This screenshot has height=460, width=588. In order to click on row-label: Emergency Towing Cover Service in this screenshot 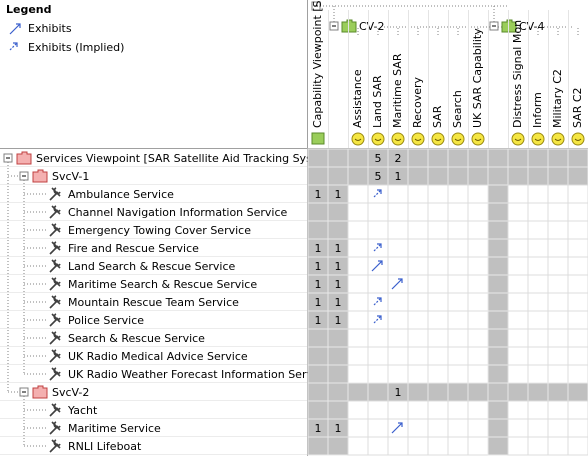, I will do `click(159, 230)`.